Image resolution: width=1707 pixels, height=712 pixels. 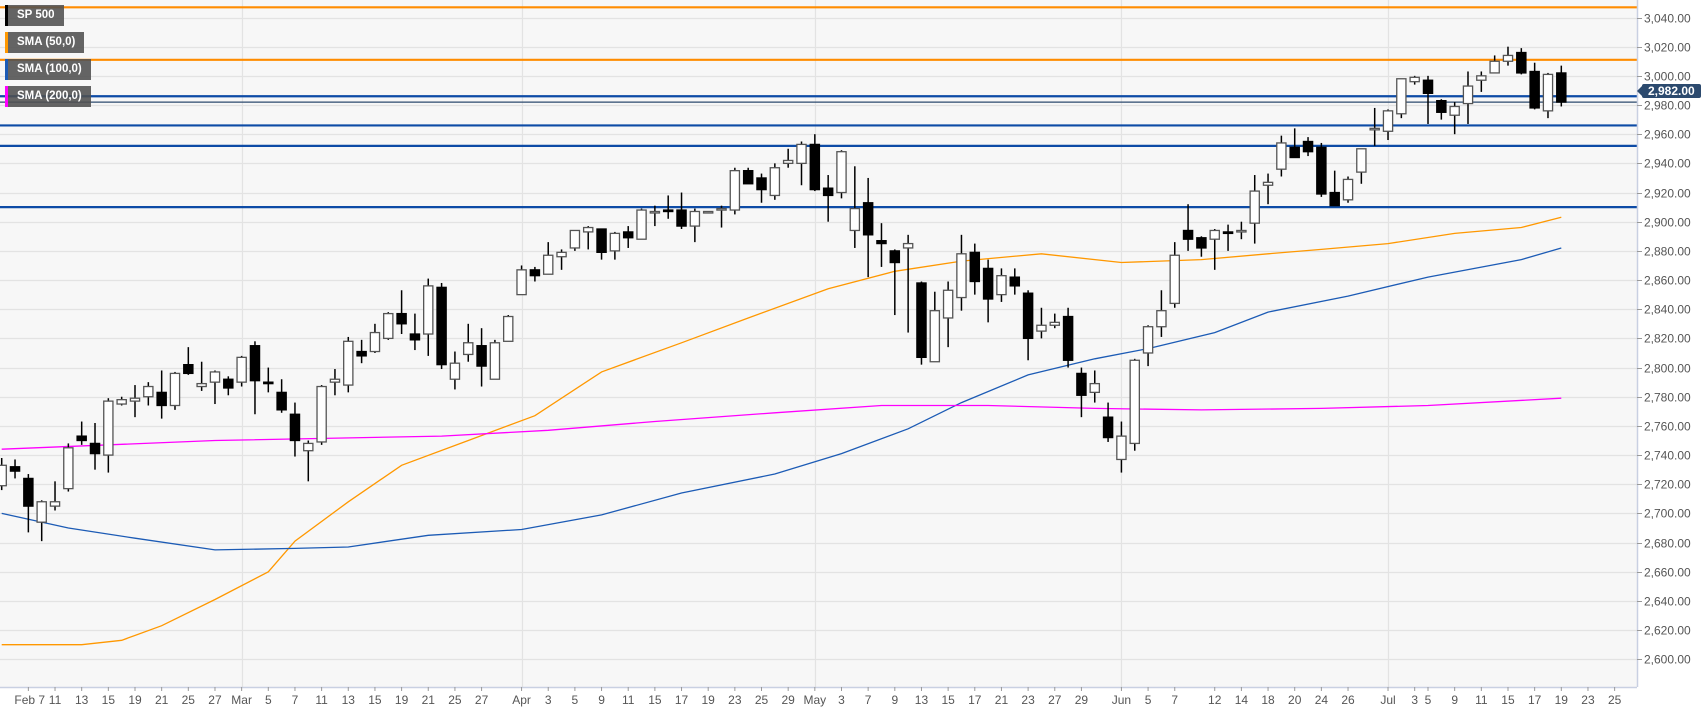 I want to click on legend-item-sp500: SP 500, so click(x=34, y=15).